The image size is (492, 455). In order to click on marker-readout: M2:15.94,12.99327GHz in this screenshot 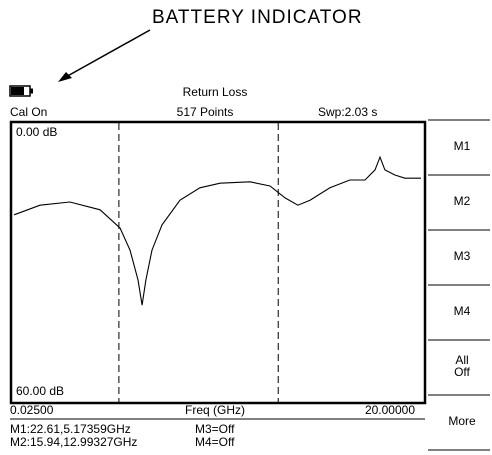, I will do `click(73, 442)`.